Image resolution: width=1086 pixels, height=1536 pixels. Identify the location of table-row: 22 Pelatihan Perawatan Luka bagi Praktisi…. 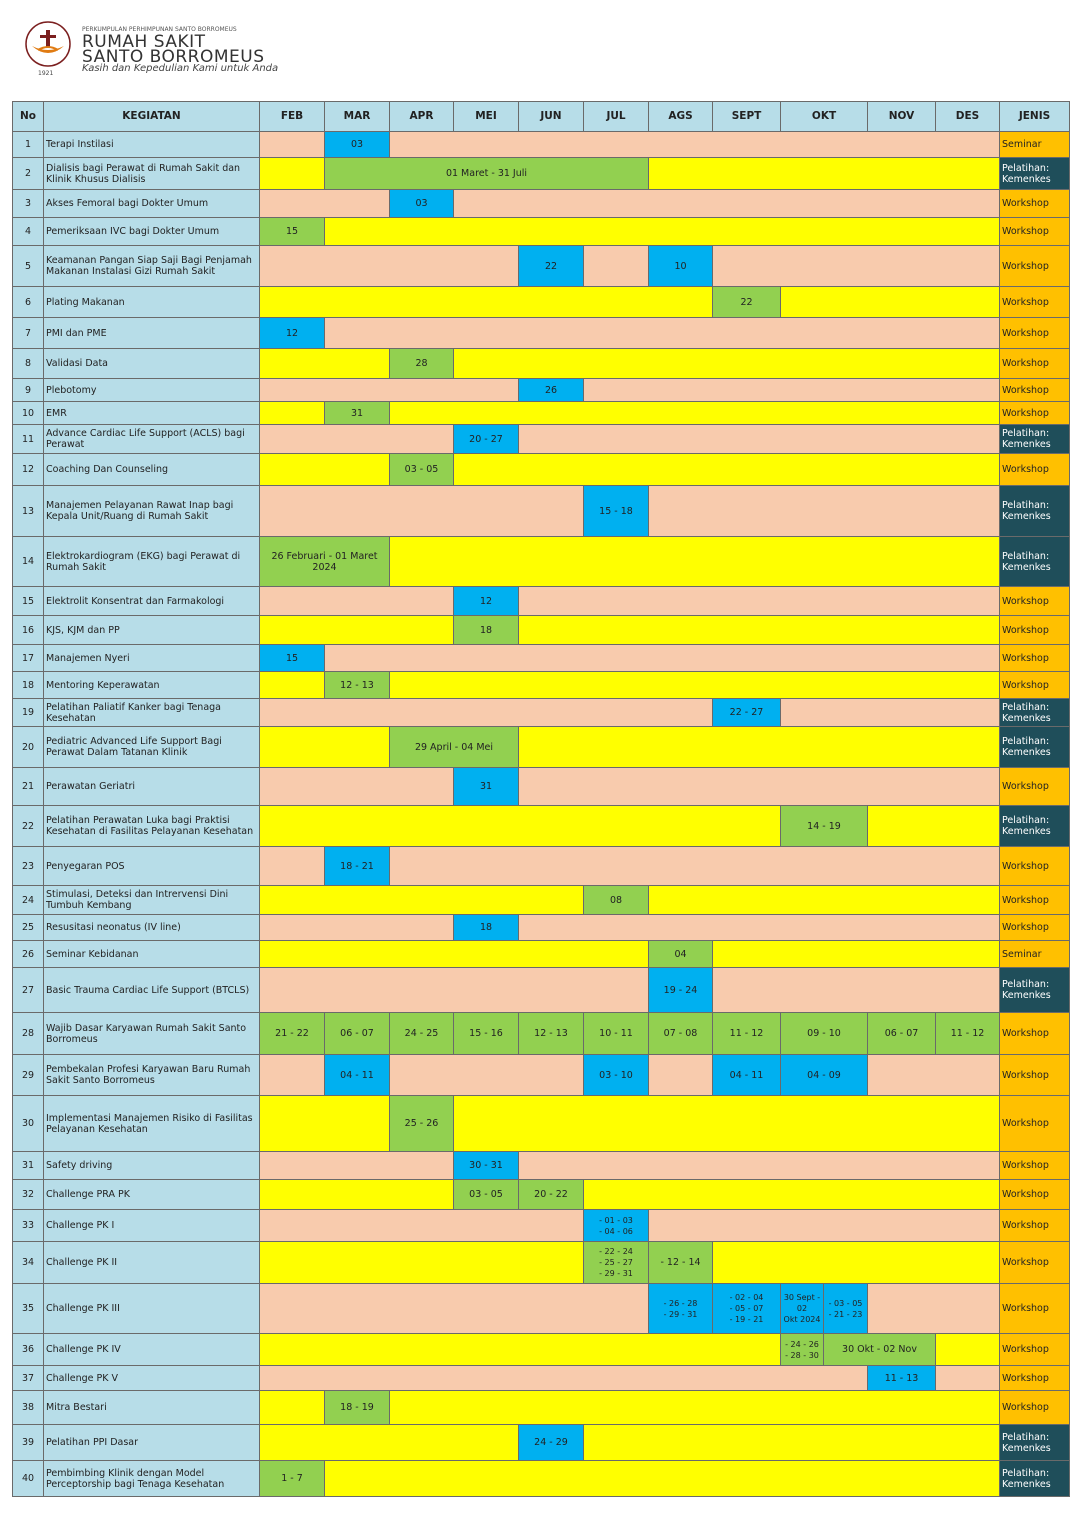
(541, 826).